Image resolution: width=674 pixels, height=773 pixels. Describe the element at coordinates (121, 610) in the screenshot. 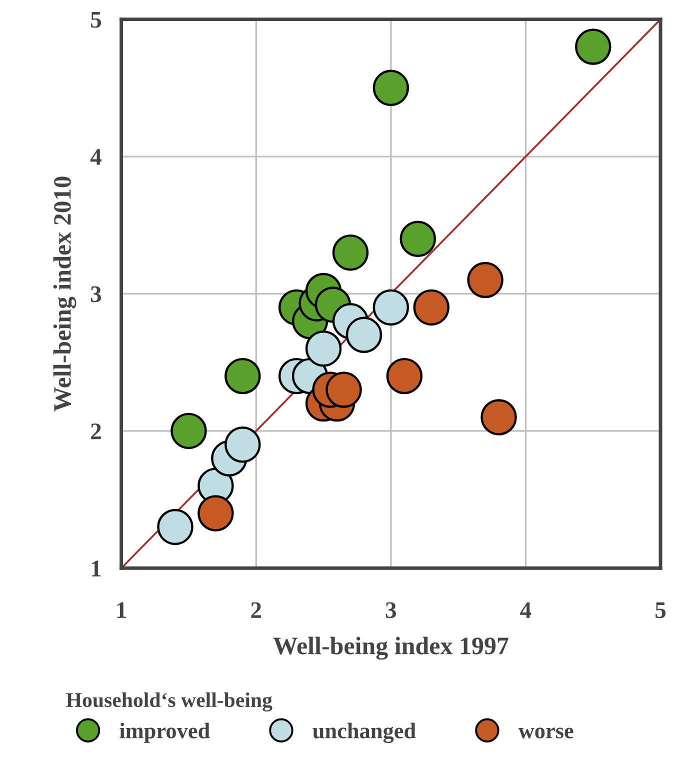

I see `x-tick-label: 1` at that location.